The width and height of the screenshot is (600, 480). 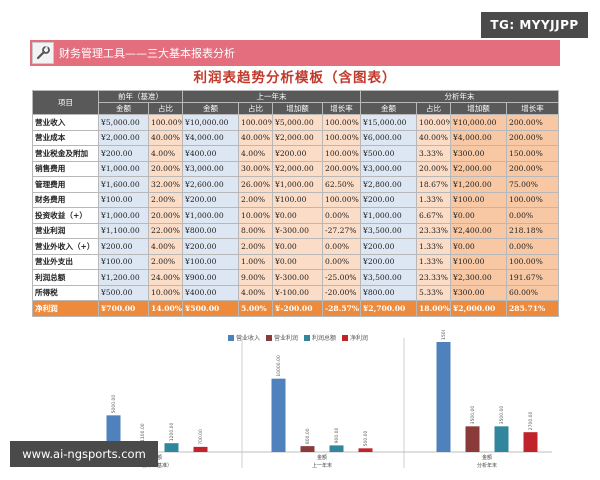 I want to click on table-cell: ¥3,500.00, so click(x=388, y=277).